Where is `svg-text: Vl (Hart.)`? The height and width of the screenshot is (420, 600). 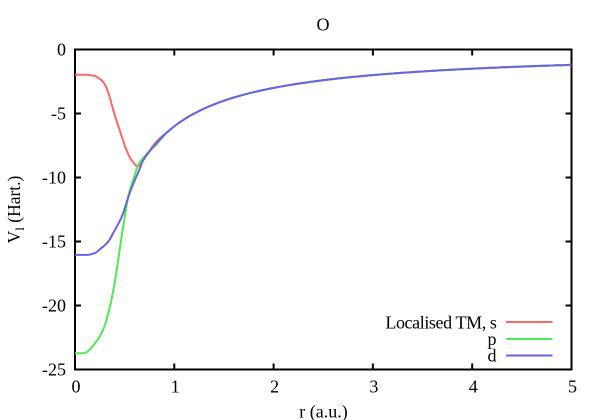 svg-text: Vl (Hart.) is located at coordinates (15, 209).